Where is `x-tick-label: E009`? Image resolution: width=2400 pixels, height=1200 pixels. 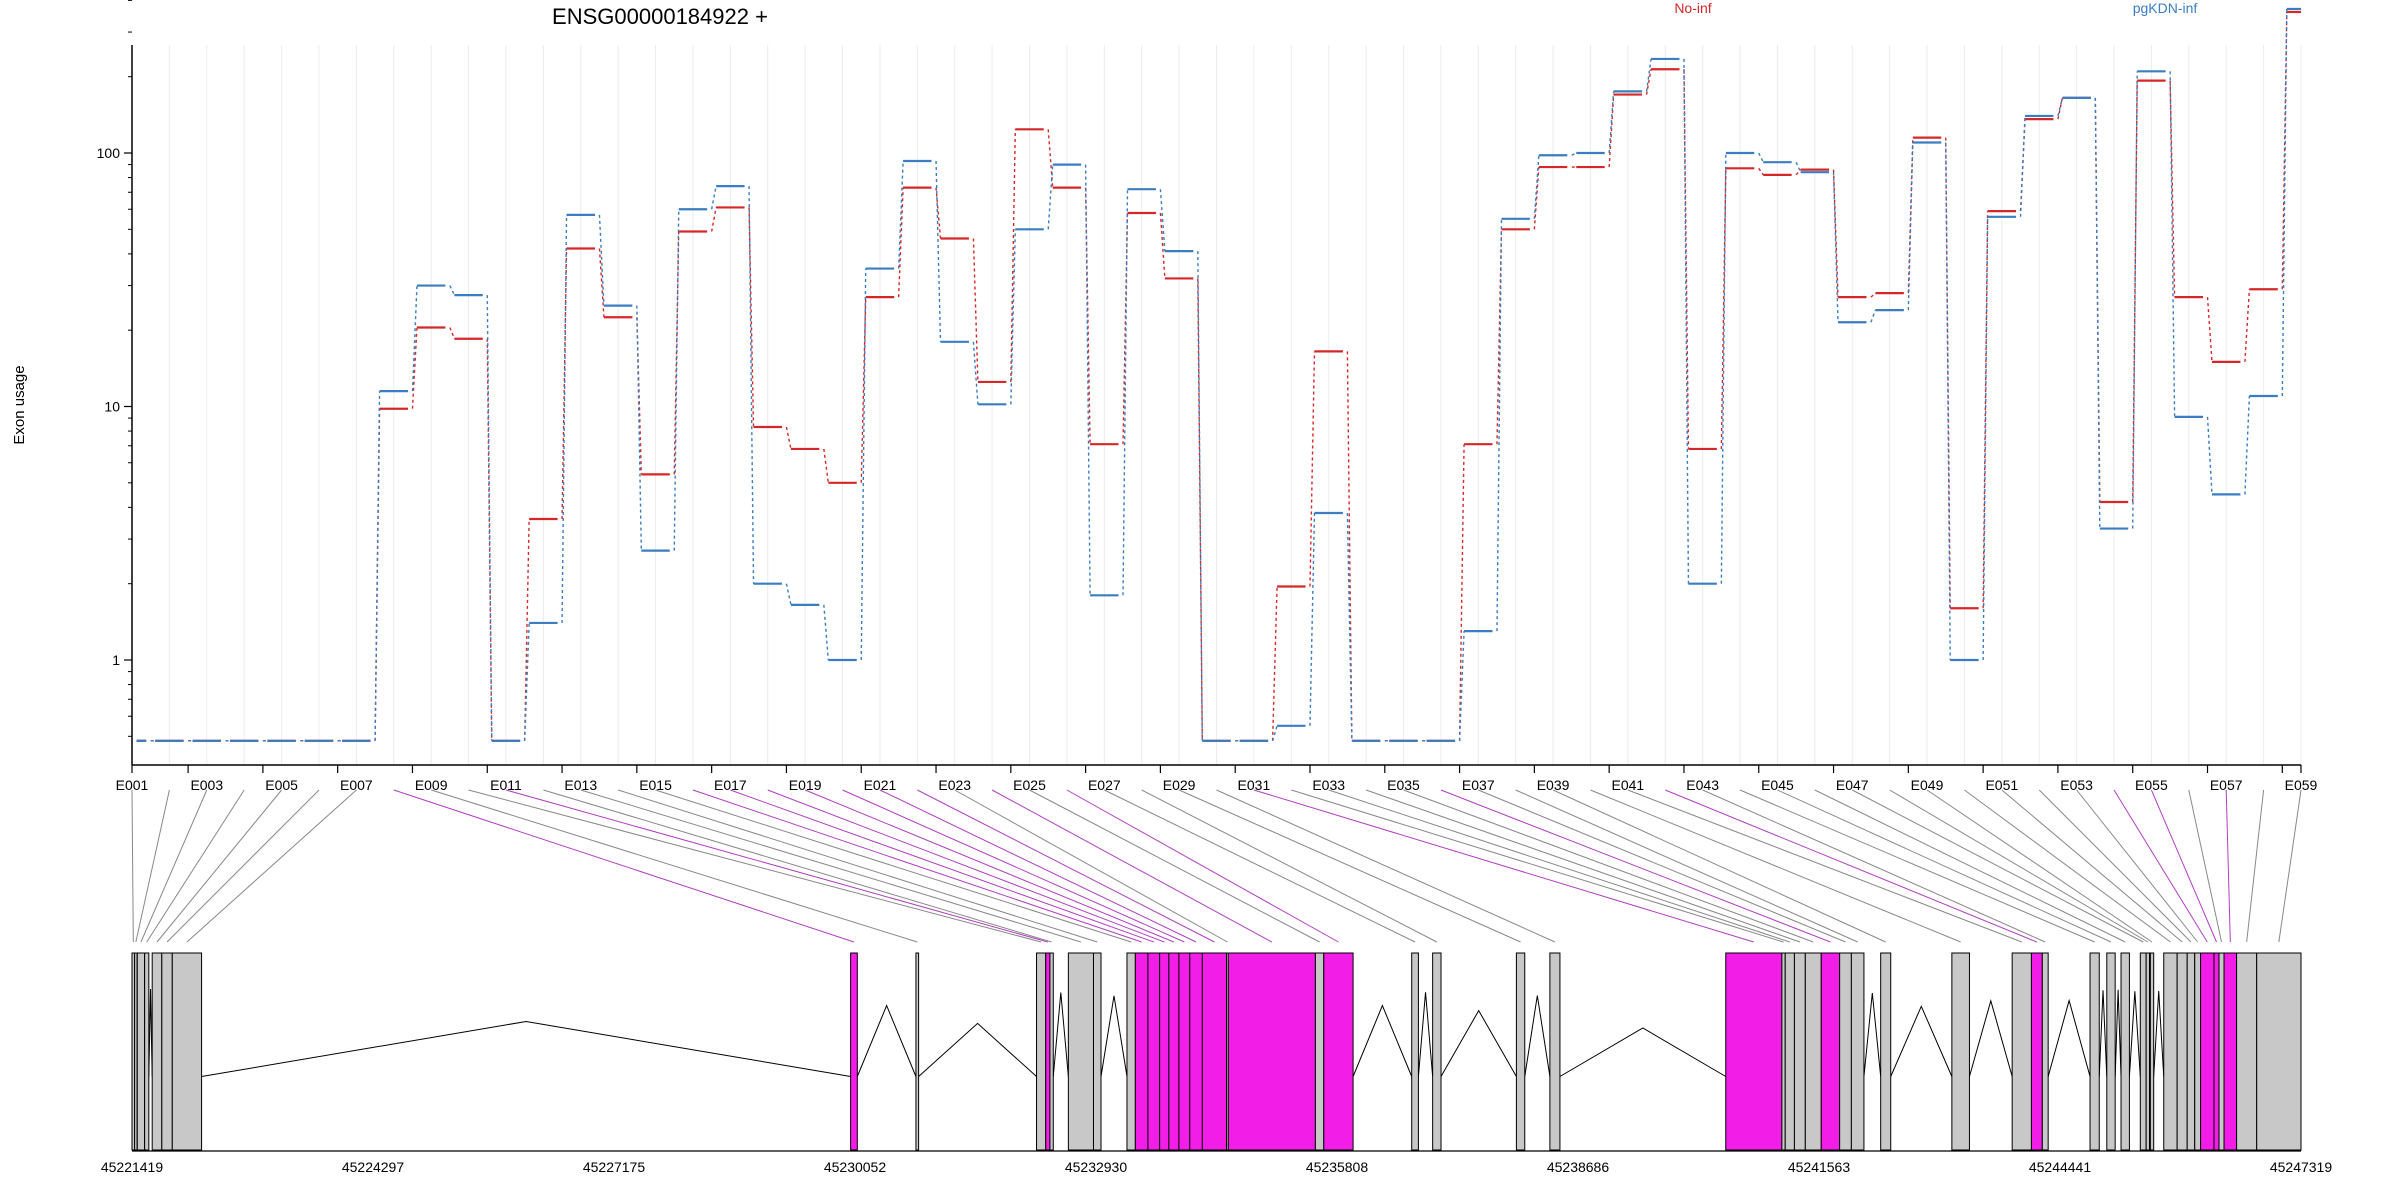 x-tick-label: E009 is located at coordinates (431, 785).